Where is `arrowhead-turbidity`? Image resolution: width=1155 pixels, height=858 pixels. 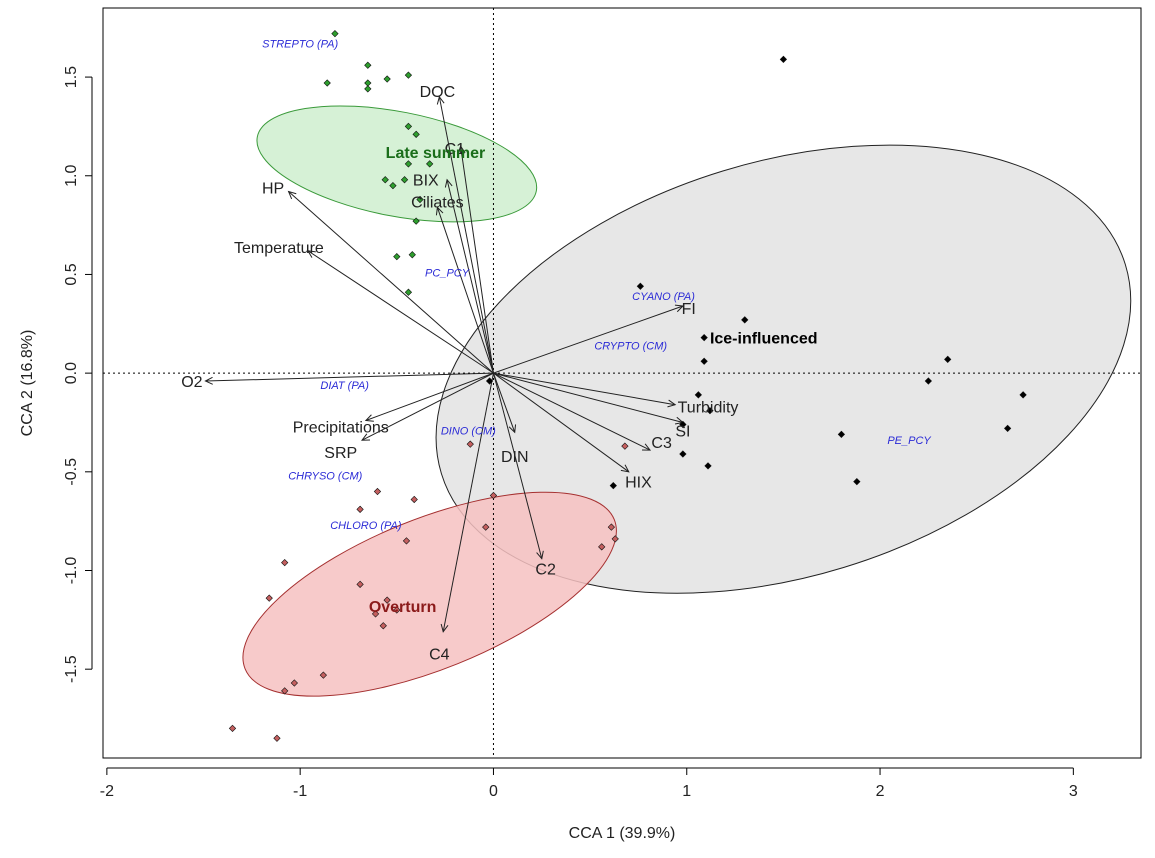
arrowhead-turbidity is located at coordinates (672, 403).